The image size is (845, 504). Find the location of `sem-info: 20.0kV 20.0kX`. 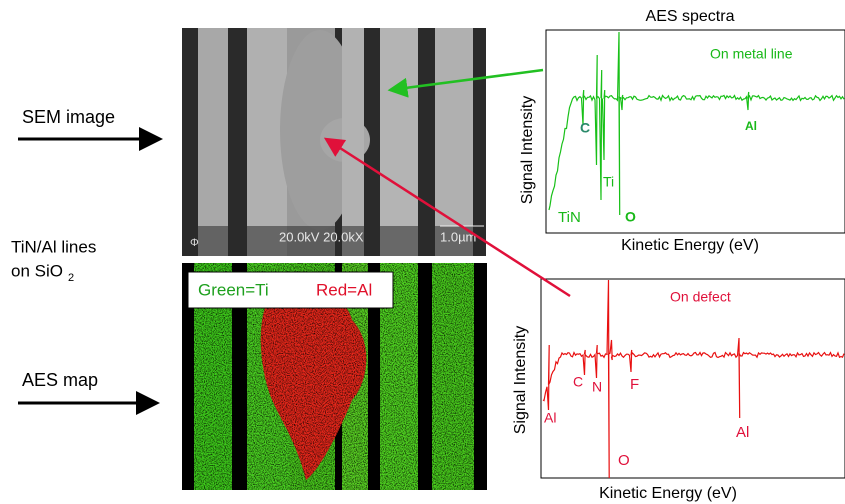

sem-info: 20.0kV 20.0kX is located at coordinates (321, 236).